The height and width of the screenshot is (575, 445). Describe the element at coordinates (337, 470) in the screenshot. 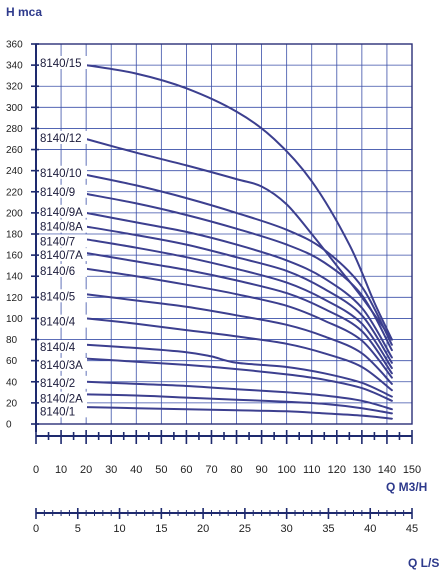

I see `x-tick-label: 120` at that location.